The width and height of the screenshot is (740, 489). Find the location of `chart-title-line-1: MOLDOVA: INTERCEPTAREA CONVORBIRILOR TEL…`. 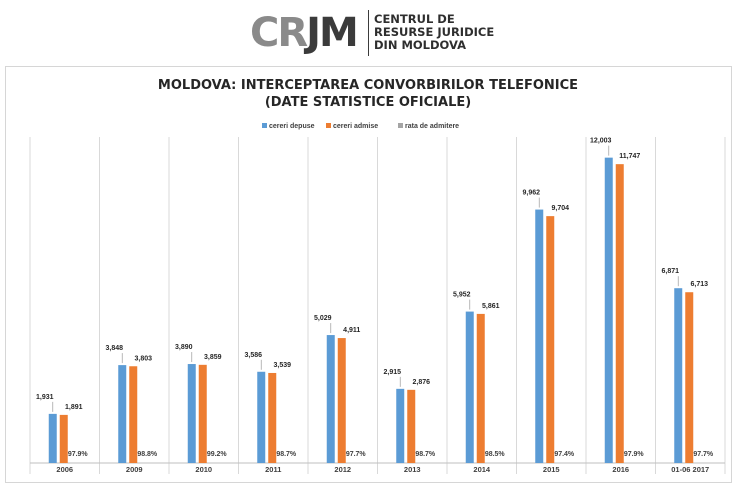

chart-title-line-1: MOLDOVA: INTERCEPTAREA CONVORBIRILOR TEL… is located at coordinates (368, 85).